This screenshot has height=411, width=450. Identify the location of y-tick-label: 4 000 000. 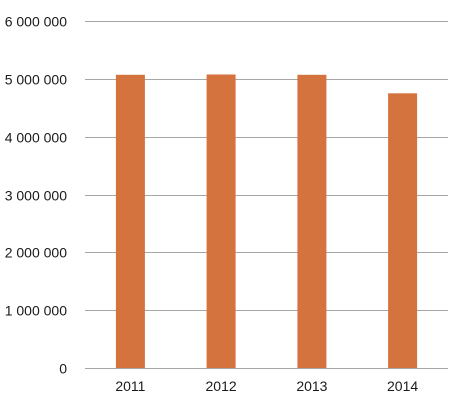
(36, 138).